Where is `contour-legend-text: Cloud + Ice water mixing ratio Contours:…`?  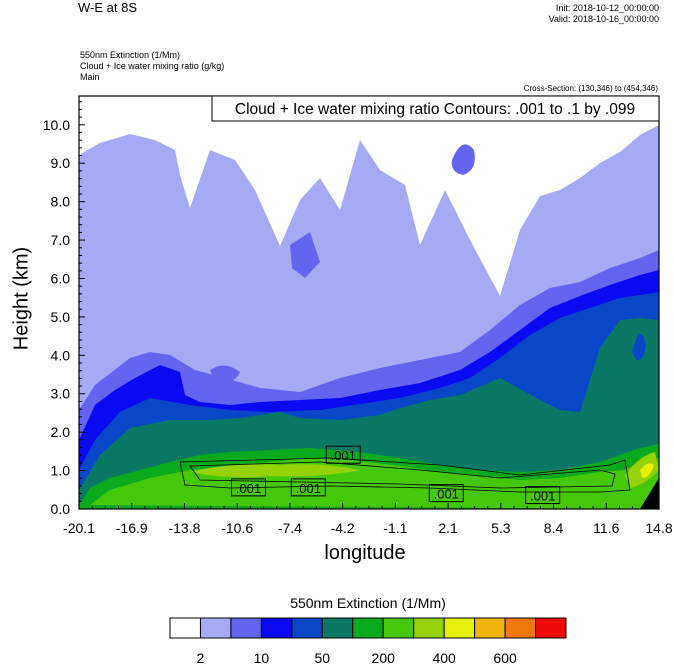 contour-legend-text: Cloud + Ice water mixing ratio Contours:… is located at coordinates (435, 109).